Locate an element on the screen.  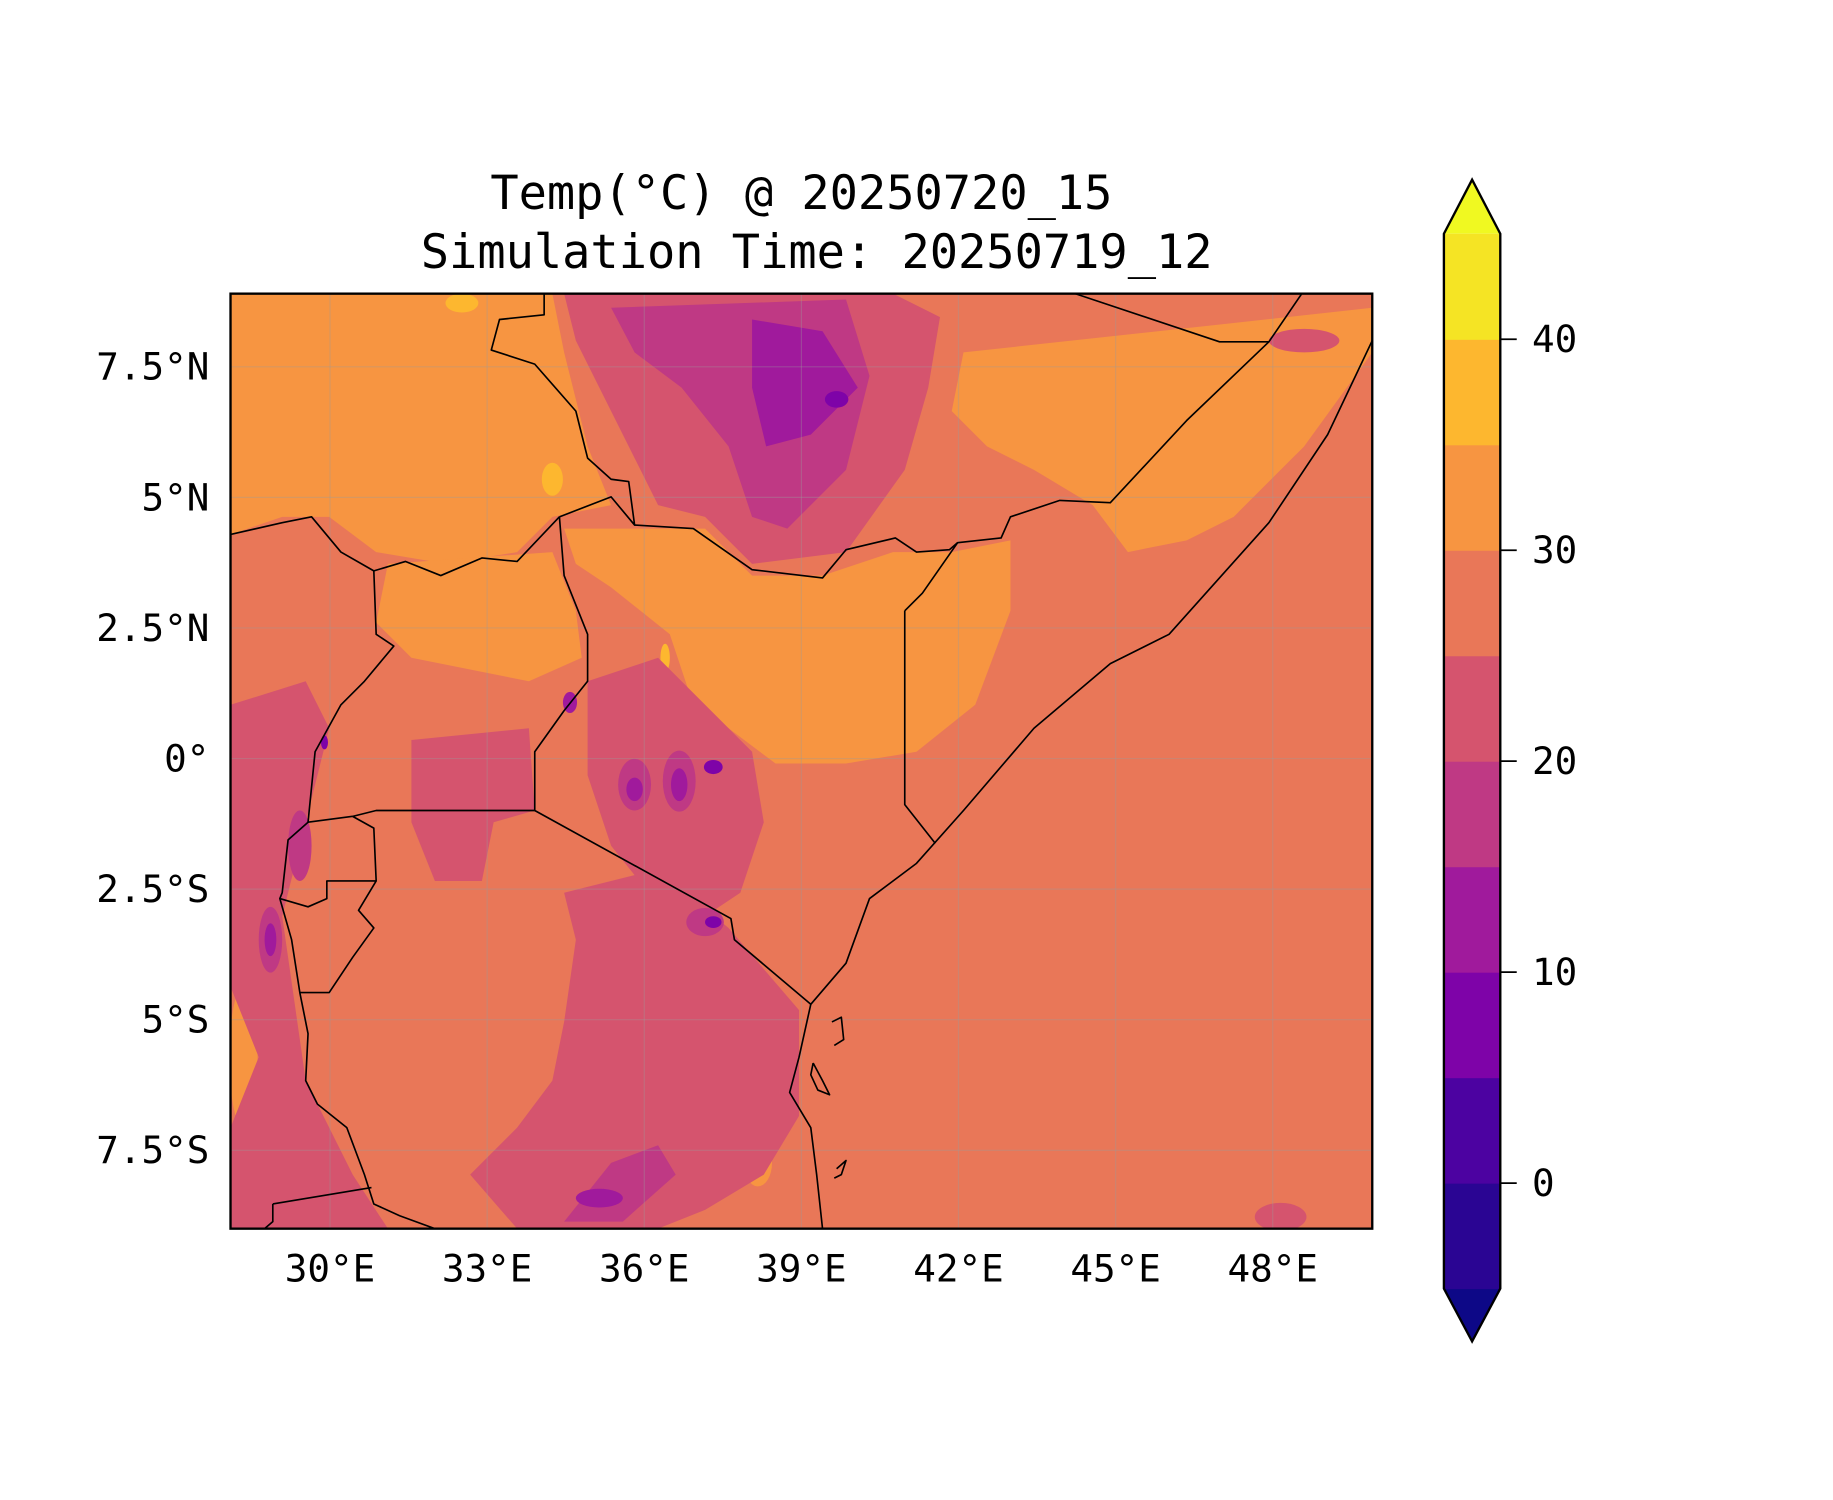
y-tick-label: 7.5°S is located at coordinates (152, 1150).